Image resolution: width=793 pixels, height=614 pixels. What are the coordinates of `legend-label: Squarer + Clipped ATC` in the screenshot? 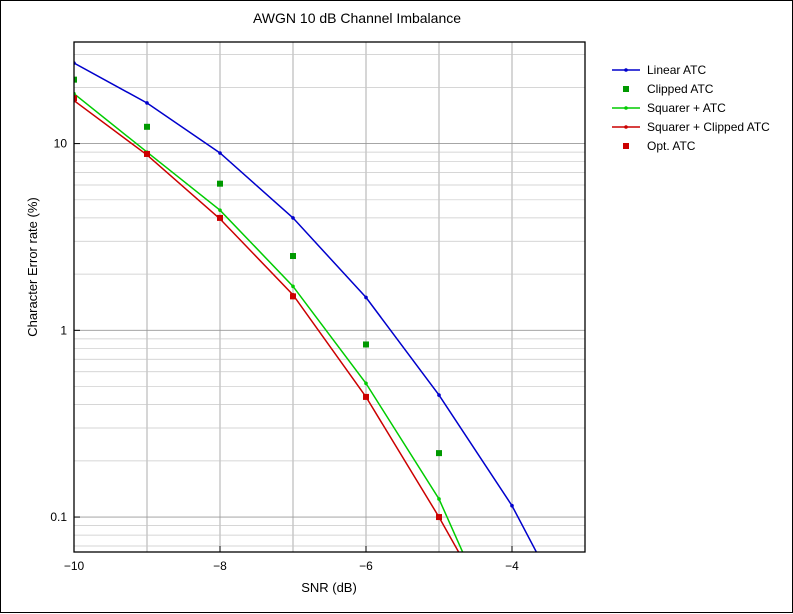 It's located at (708, 127).